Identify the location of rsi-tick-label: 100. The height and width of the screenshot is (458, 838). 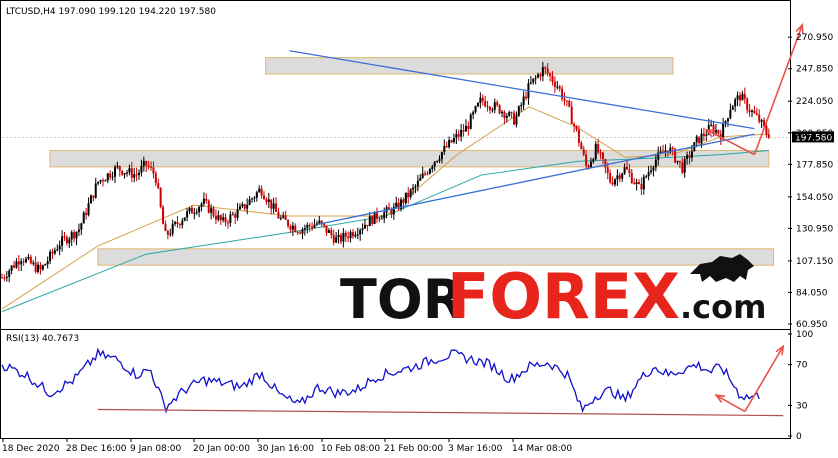
(804, 335).